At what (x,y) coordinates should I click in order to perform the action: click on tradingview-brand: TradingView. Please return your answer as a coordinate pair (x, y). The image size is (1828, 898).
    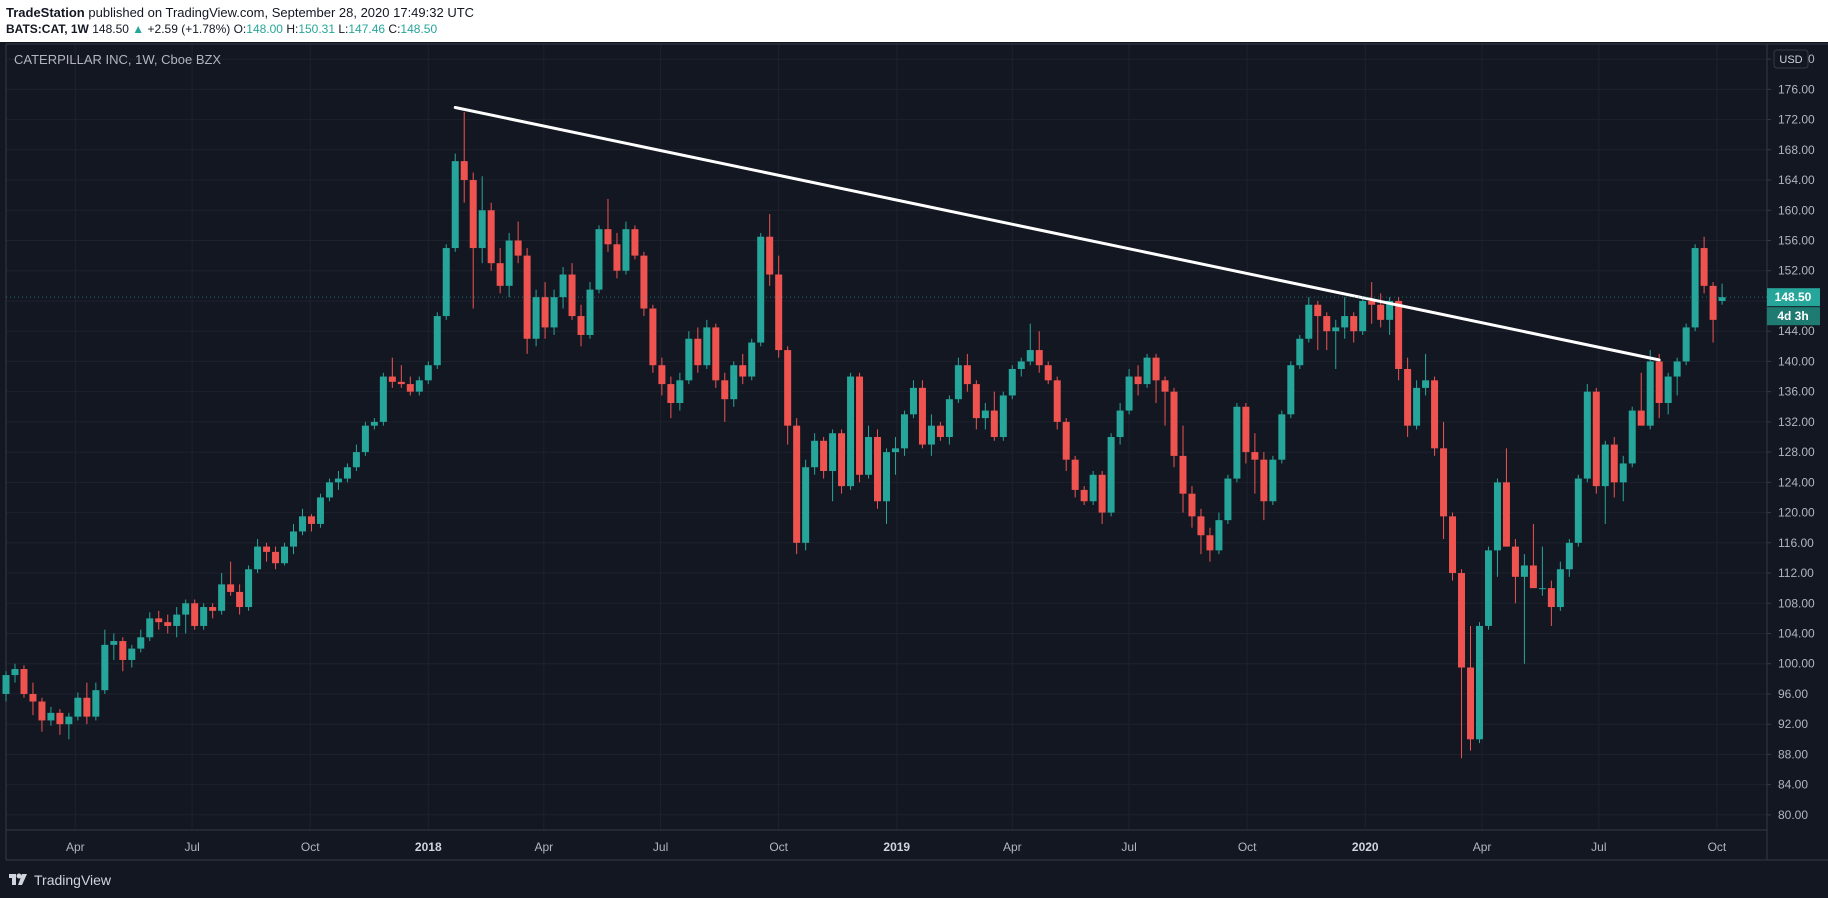
    Looking at the image, I should click on (73, 880).